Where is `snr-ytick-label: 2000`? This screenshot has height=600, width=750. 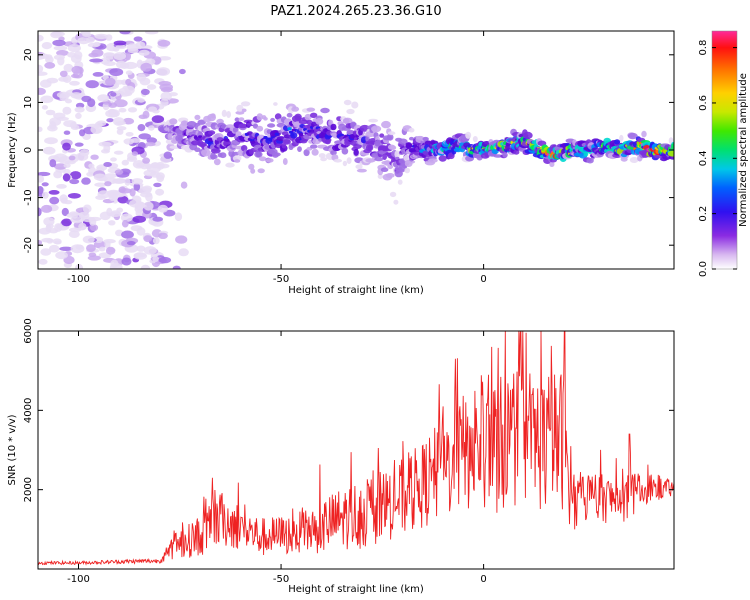 snr-ytick-label: 2000 is located at coordinates (28, 489).